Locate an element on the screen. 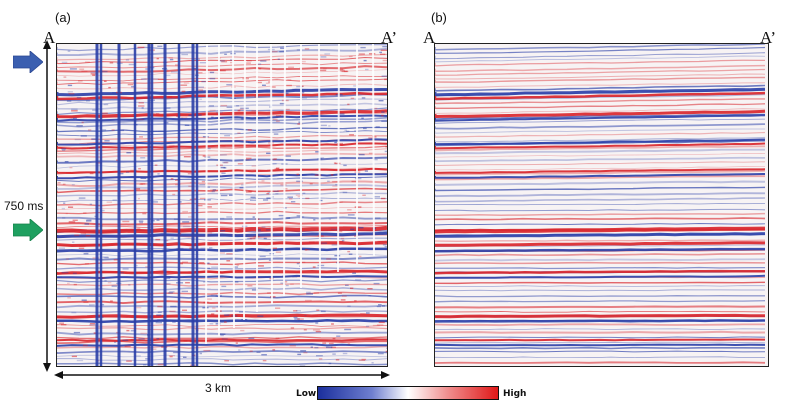  panel-b-label: (b) is located at coordinates (439, 17).